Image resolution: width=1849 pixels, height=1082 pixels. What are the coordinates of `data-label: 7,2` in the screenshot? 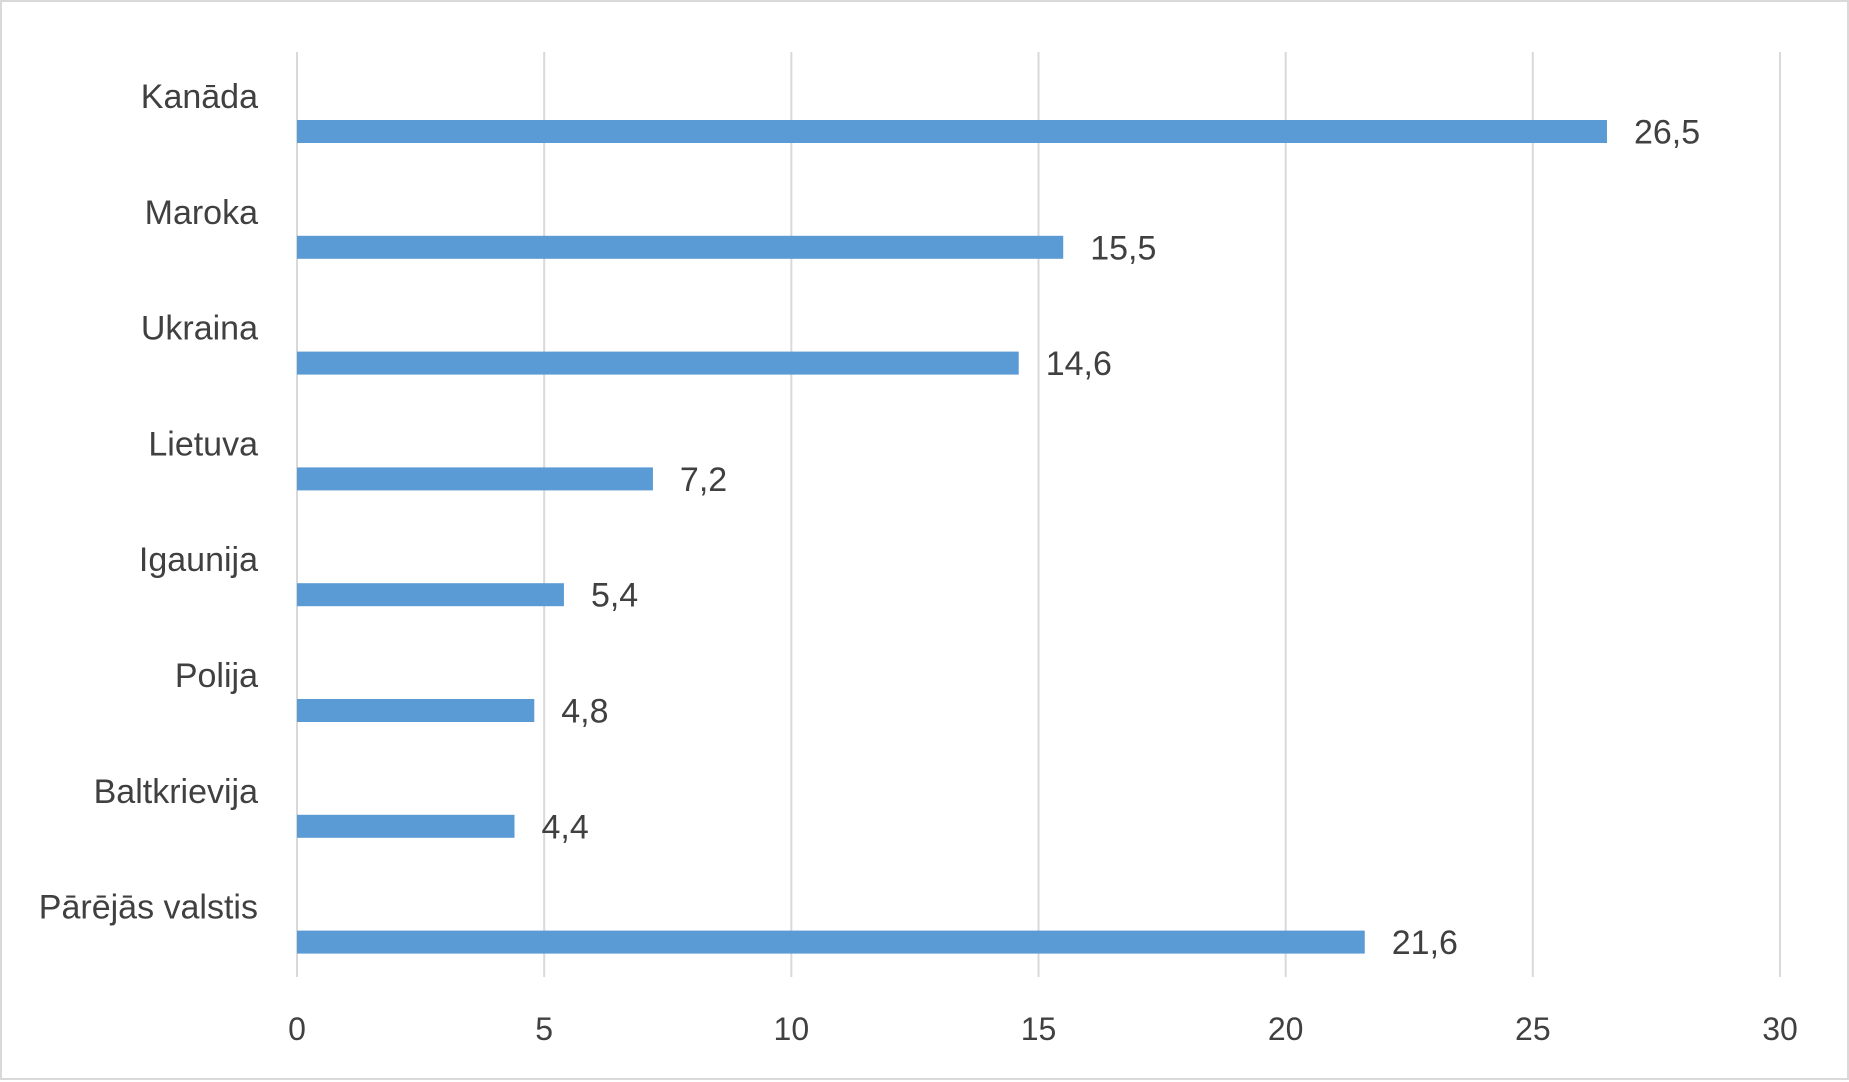 It's located at (703, 480).